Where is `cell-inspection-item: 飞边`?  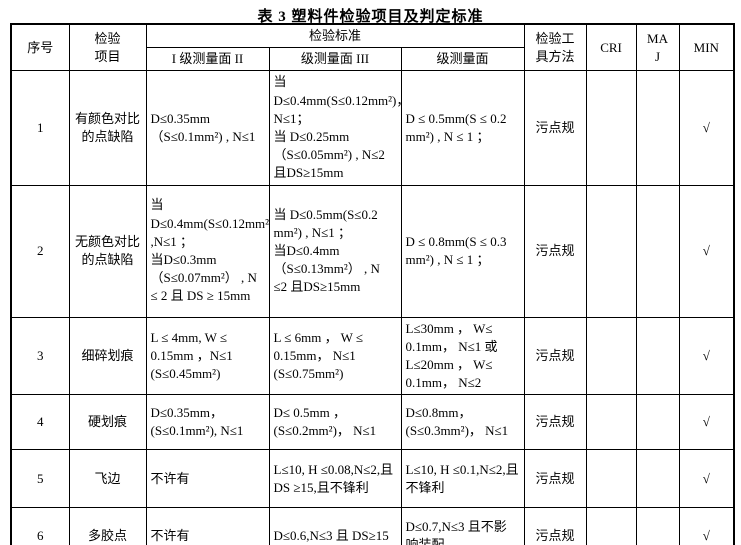 cell-inspection-item: 飞边 is located at coordinates (107, 479).